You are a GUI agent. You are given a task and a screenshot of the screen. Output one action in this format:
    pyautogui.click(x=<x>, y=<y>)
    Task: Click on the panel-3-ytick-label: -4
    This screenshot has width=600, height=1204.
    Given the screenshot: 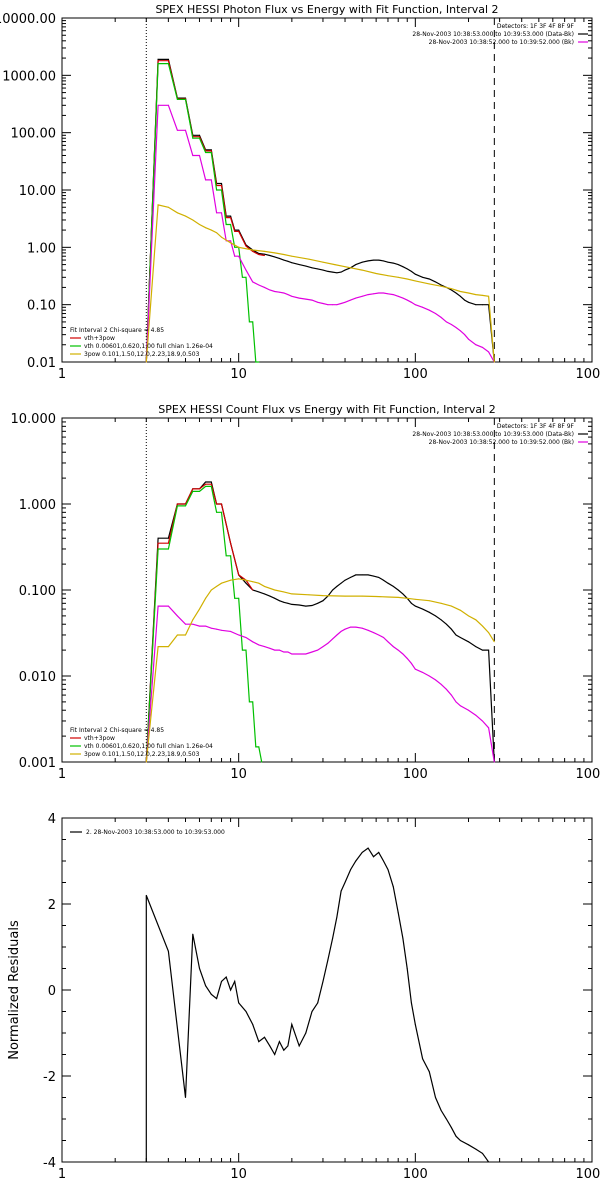 What is the action you would take?
    pyautogui.click(x=49, y=1163)
    